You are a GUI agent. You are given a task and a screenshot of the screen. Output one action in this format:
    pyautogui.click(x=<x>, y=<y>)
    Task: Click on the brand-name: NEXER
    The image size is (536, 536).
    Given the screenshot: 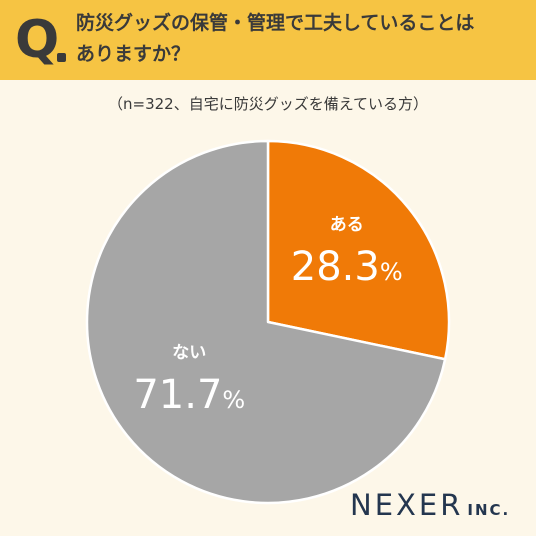 What is the action you would take?
    pyautogui.click(x=407, y=505)
    